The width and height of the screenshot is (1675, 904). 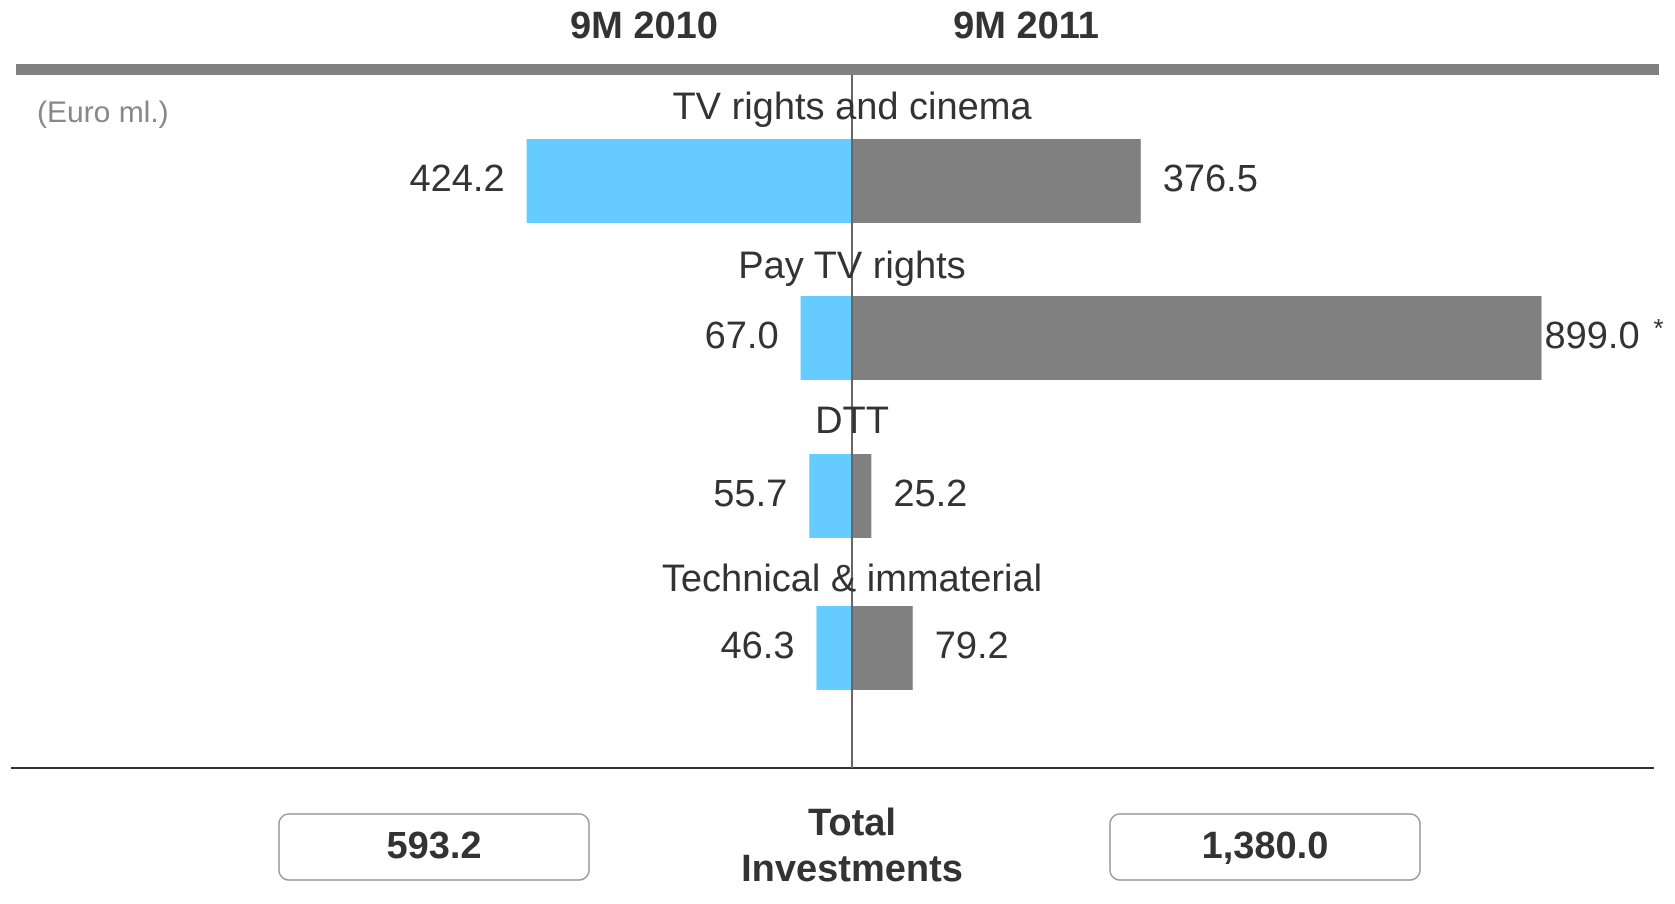 What do you see at coordinates (1026, 26) in the screenshot?
I see `series-header: 9M 2011` at bounding box center [1026, 26].